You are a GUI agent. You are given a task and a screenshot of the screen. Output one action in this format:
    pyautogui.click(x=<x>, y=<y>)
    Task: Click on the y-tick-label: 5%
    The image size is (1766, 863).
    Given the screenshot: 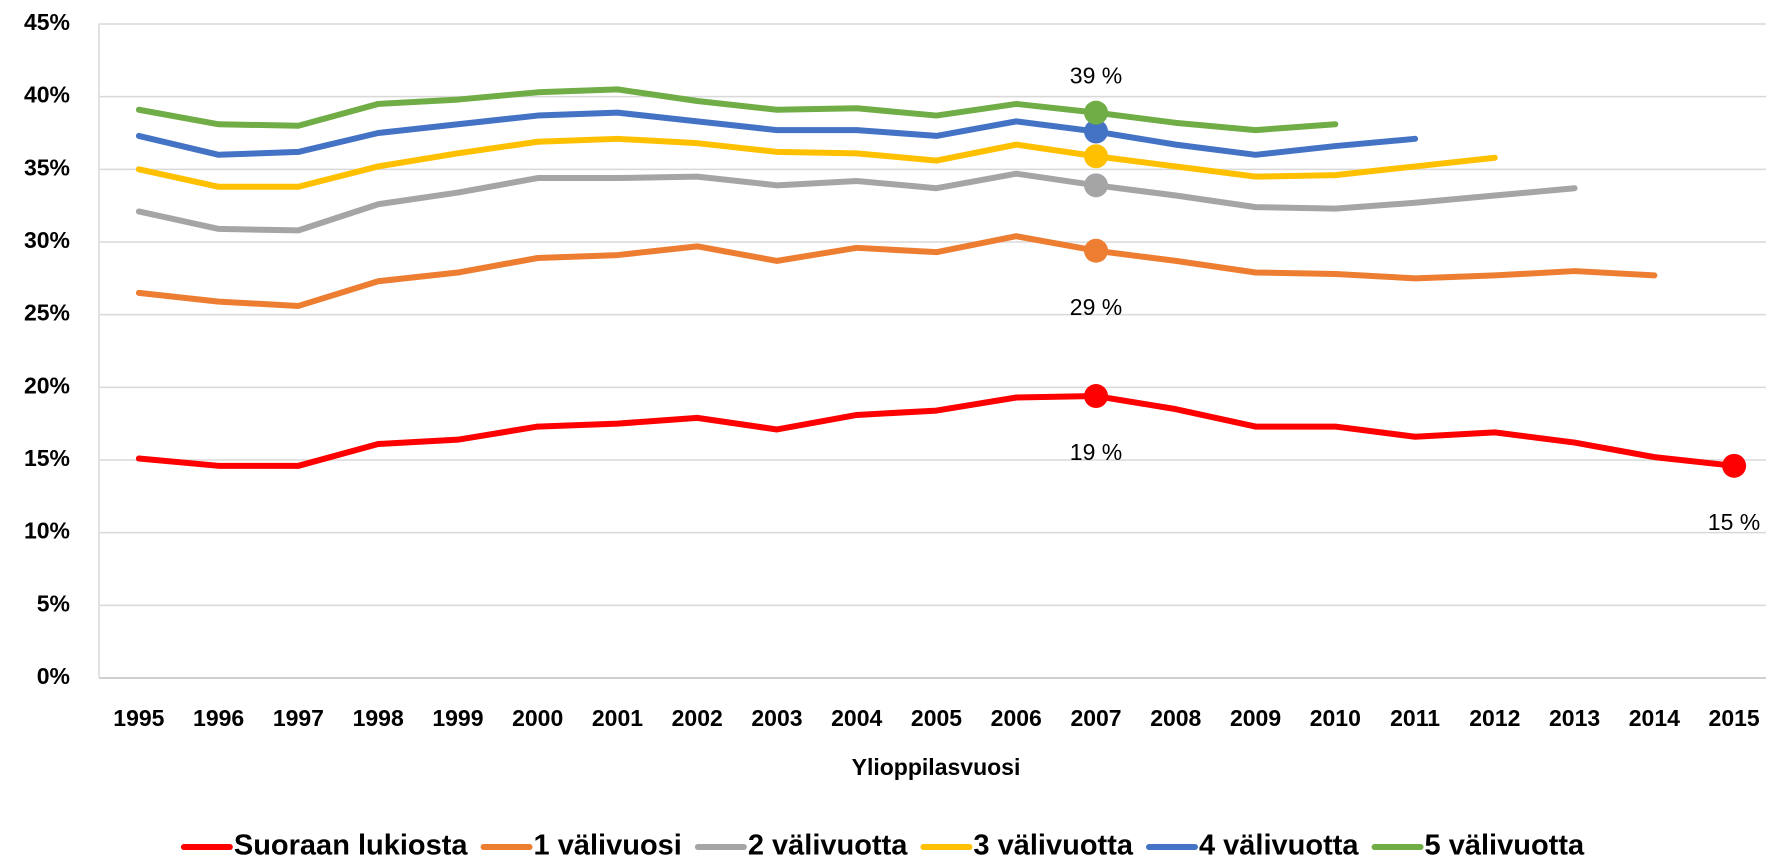 What is the action you would take?
    pyautogui.click(x=53, y=603)
    